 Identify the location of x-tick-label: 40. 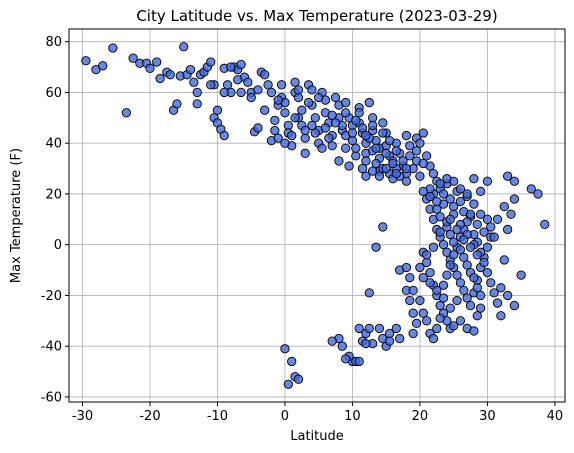
(555, 416).